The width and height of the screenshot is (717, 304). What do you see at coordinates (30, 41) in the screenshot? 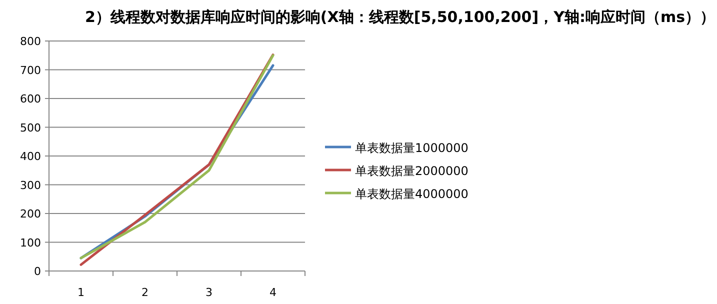
I see `y-tick-label: 800` at bounding box center [30, 41].